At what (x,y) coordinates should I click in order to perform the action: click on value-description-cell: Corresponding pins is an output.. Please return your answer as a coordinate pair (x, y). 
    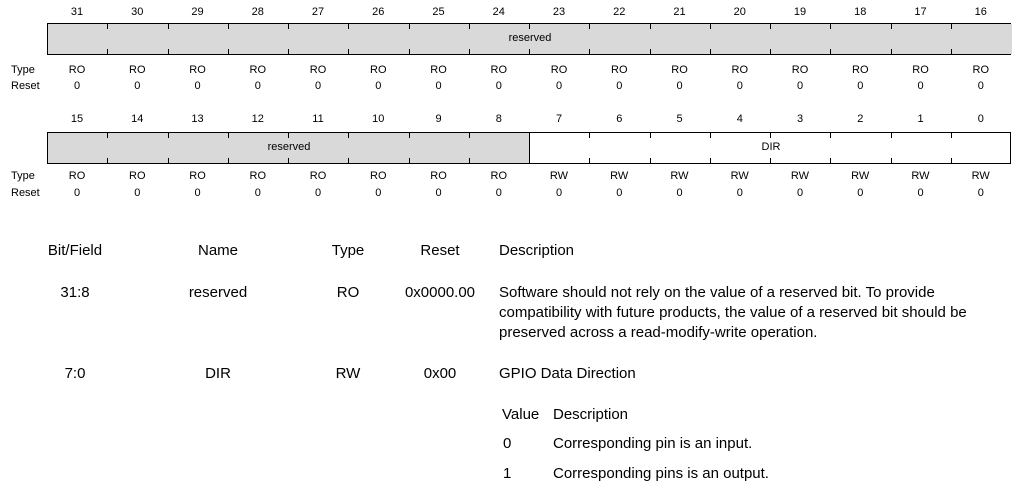
    Looking at the image, I should click on (661, 473).